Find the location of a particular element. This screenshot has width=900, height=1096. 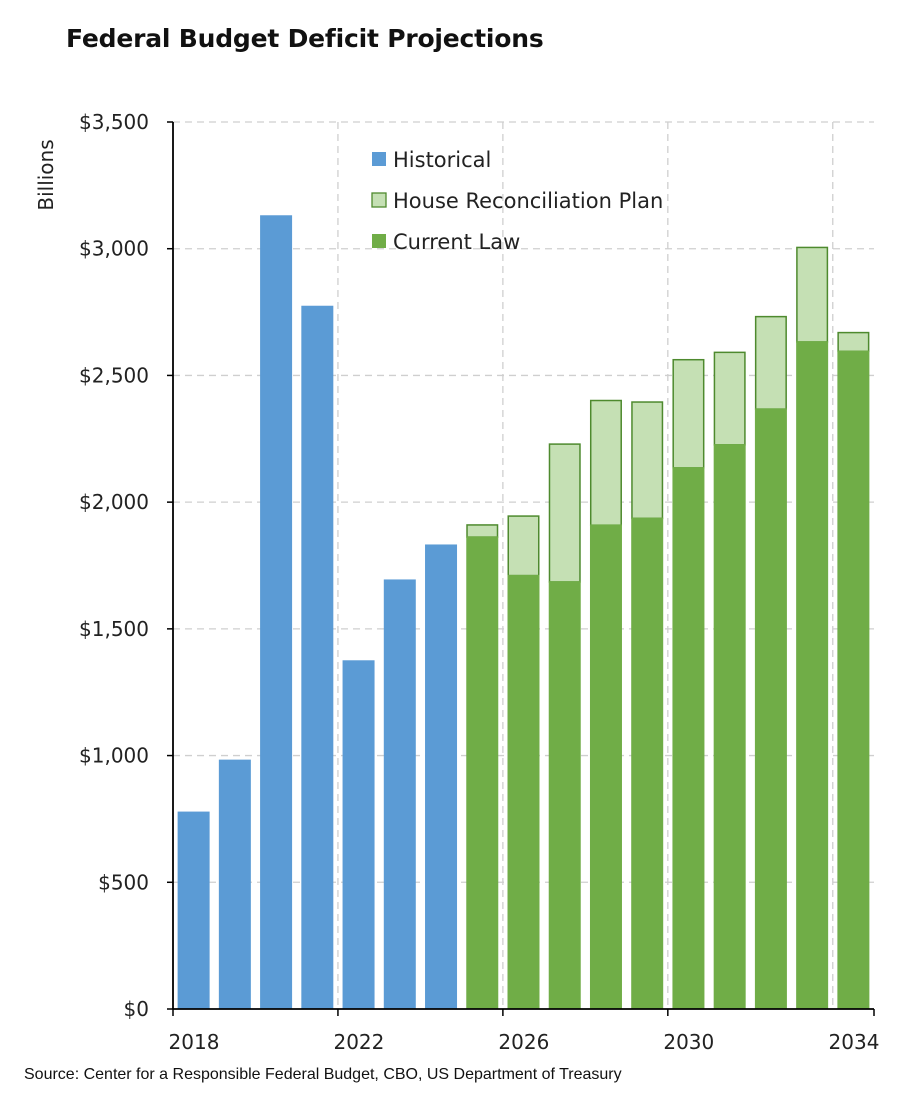

x-tick-label: 2026 is located at coordinates (523, 1042).